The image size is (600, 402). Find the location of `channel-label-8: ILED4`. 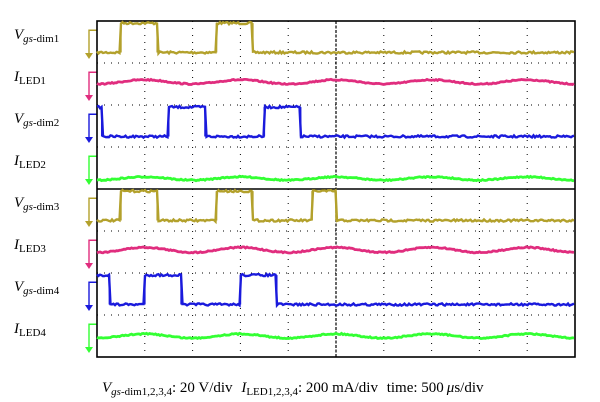

channel-label-8: ILED4 is located at coordinates (29, 330).